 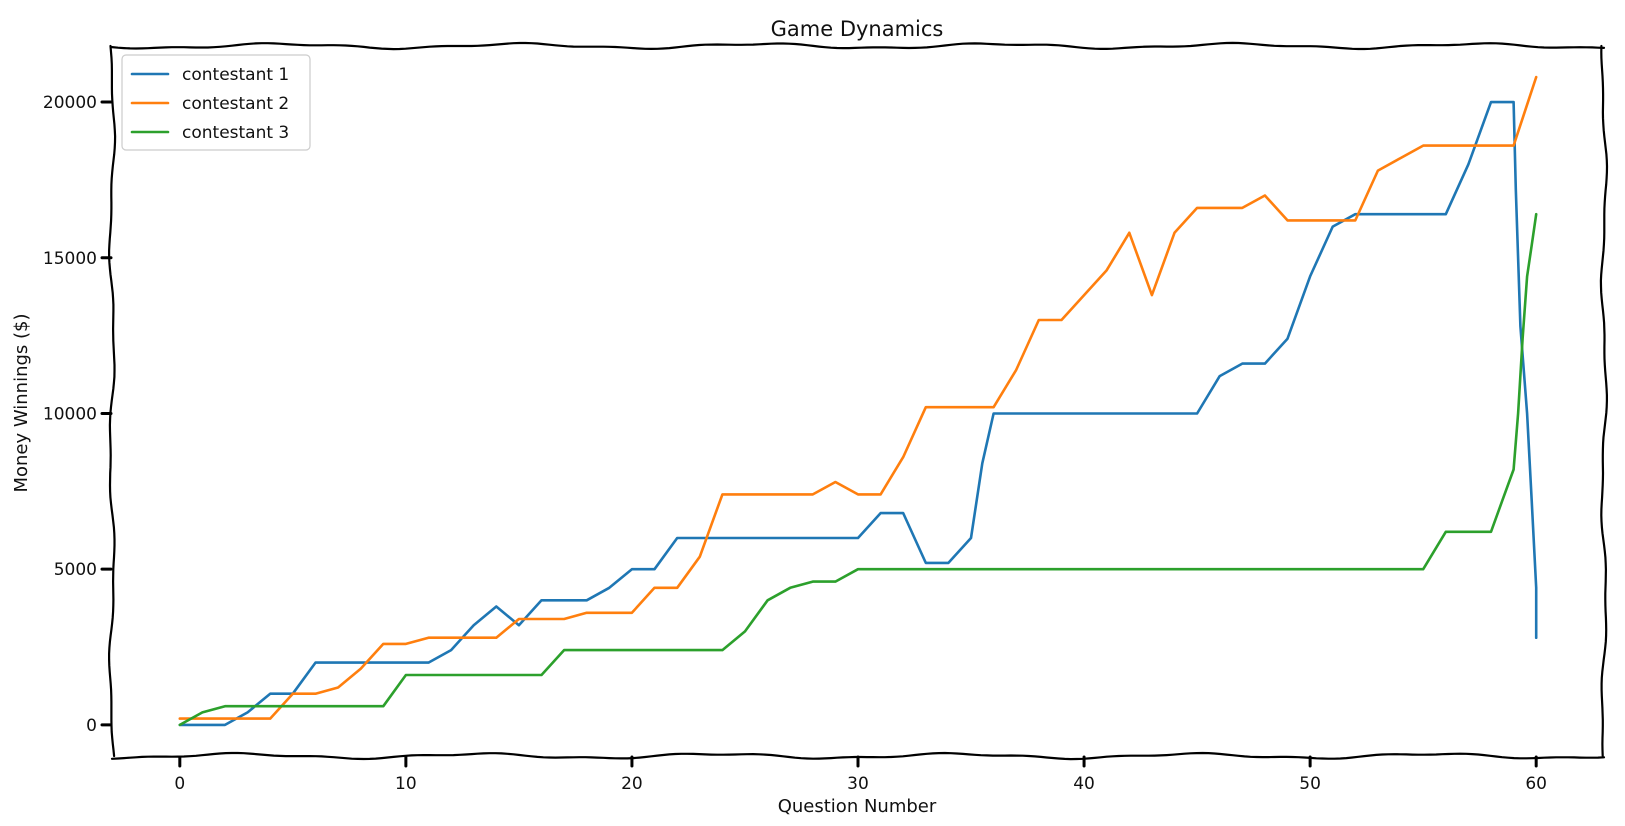 I want to click on x-tick-label: 40, so click(x=1084, y=784).